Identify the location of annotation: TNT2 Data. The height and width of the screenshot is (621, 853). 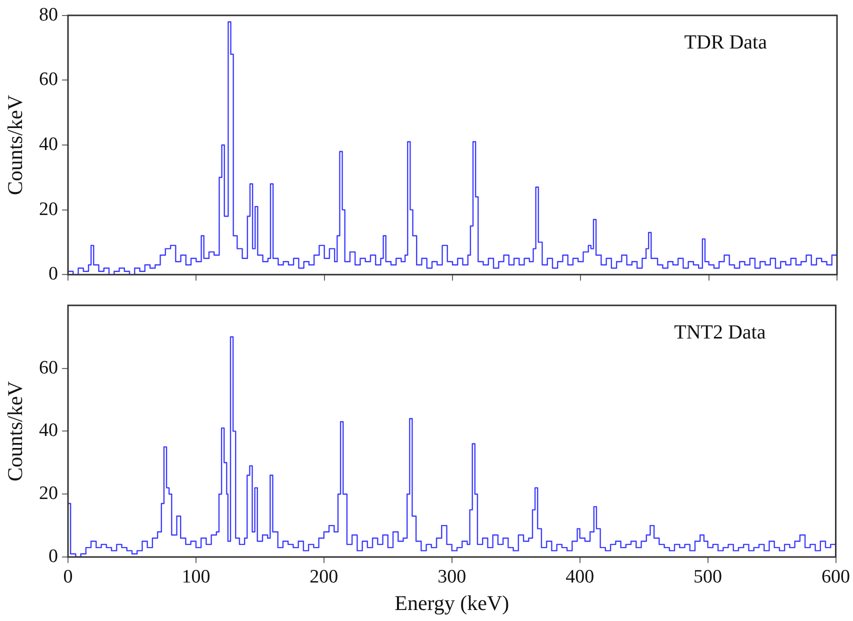
(720, 333).